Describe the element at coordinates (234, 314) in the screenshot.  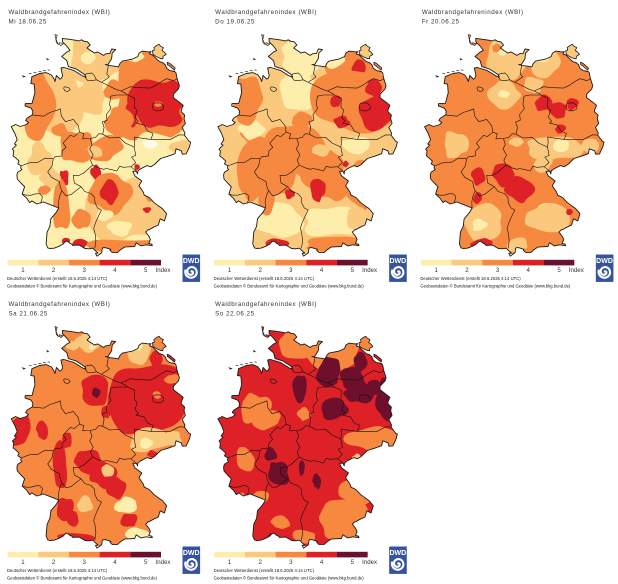
I see `svg-text: So 22.06.25` at that location.